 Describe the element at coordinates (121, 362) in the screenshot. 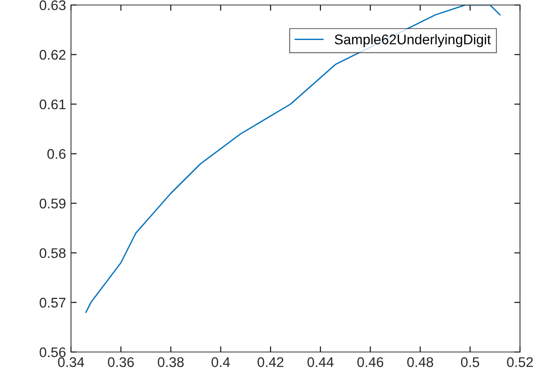

I see `x-tick-label: 0.36` at that location.